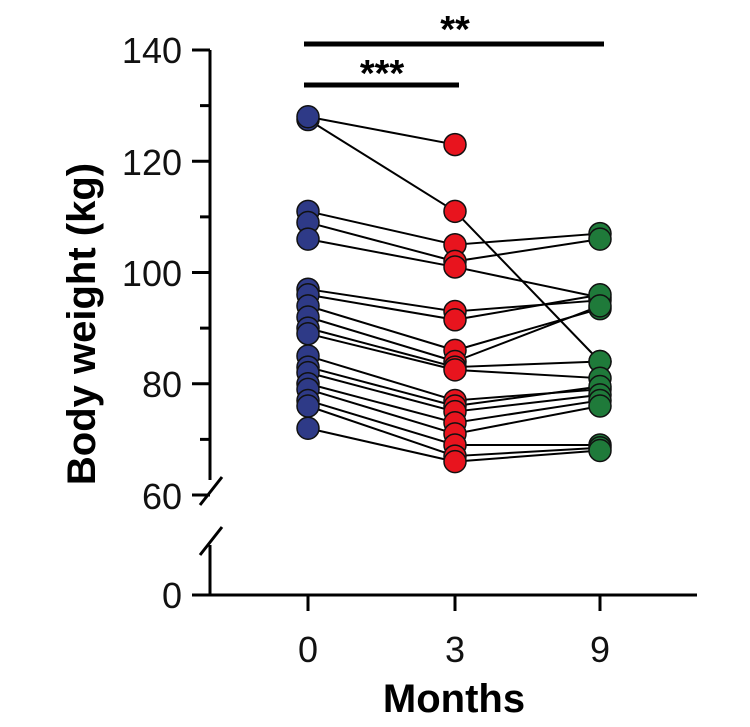 This screenshot has height=727, width=750. What do you see at coordinates (600, 649) in the screenshot?
I see `x-tick-label-9: 9` at bounding box center [600, 649].